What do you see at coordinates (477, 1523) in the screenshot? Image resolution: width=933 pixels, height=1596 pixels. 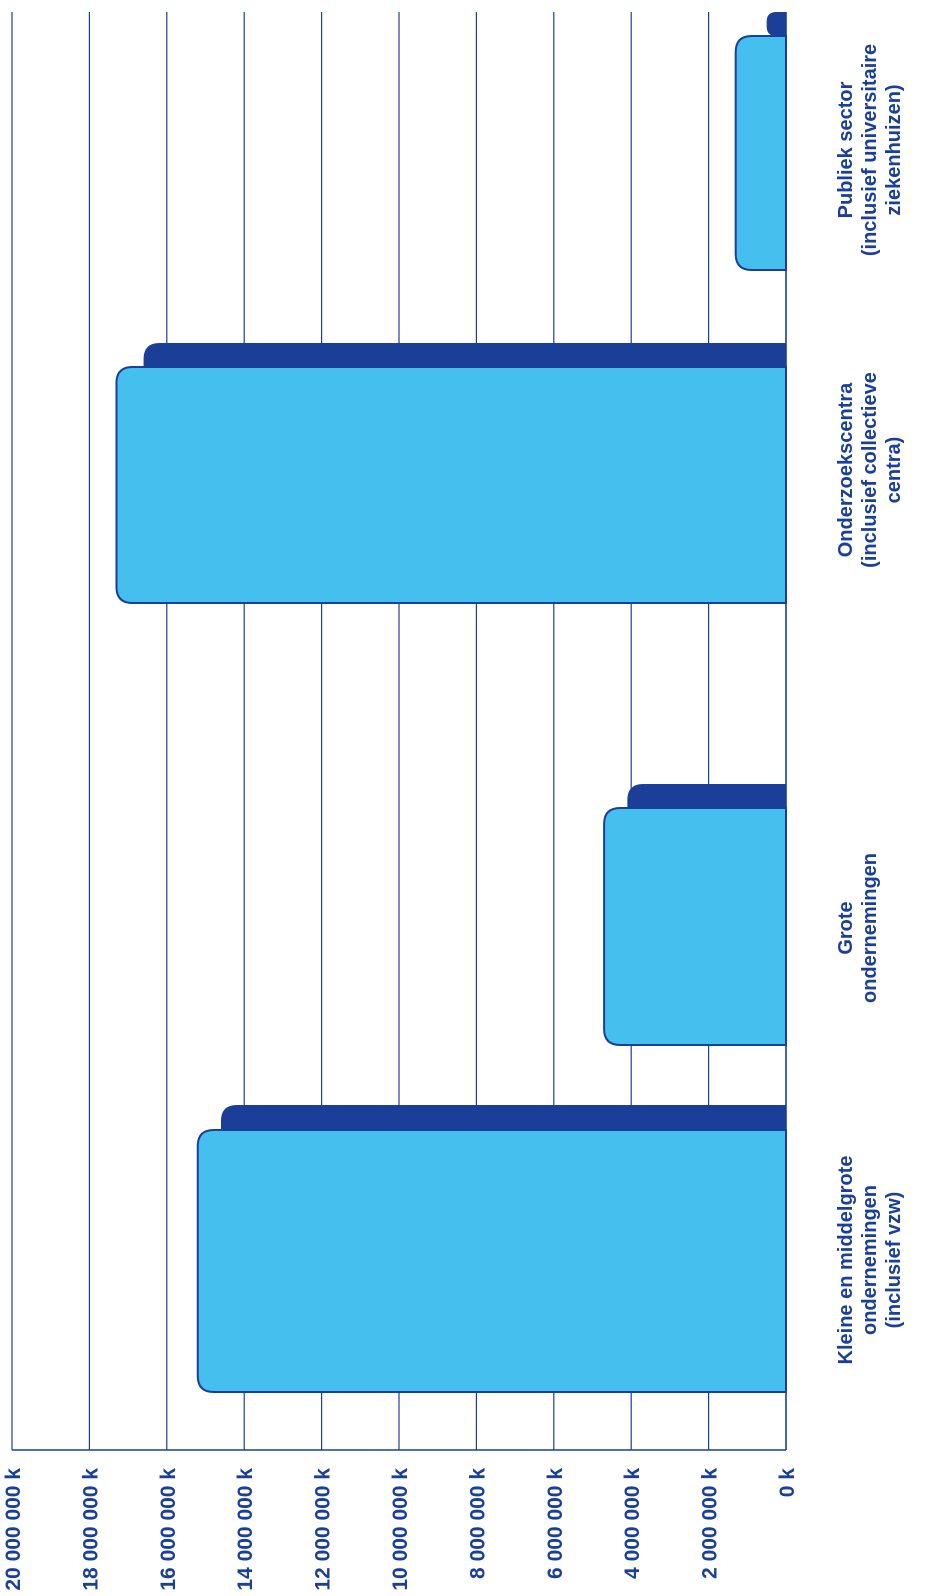 I see `tick-label: 8 000 000 k` at bounding box center [477, 1523].